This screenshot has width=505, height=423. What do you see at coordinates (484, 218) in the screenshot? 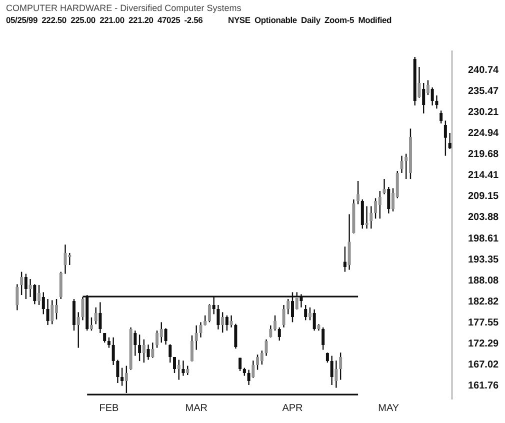
I see `y-tick-label: 203.88` at bounding box center [484, 218].